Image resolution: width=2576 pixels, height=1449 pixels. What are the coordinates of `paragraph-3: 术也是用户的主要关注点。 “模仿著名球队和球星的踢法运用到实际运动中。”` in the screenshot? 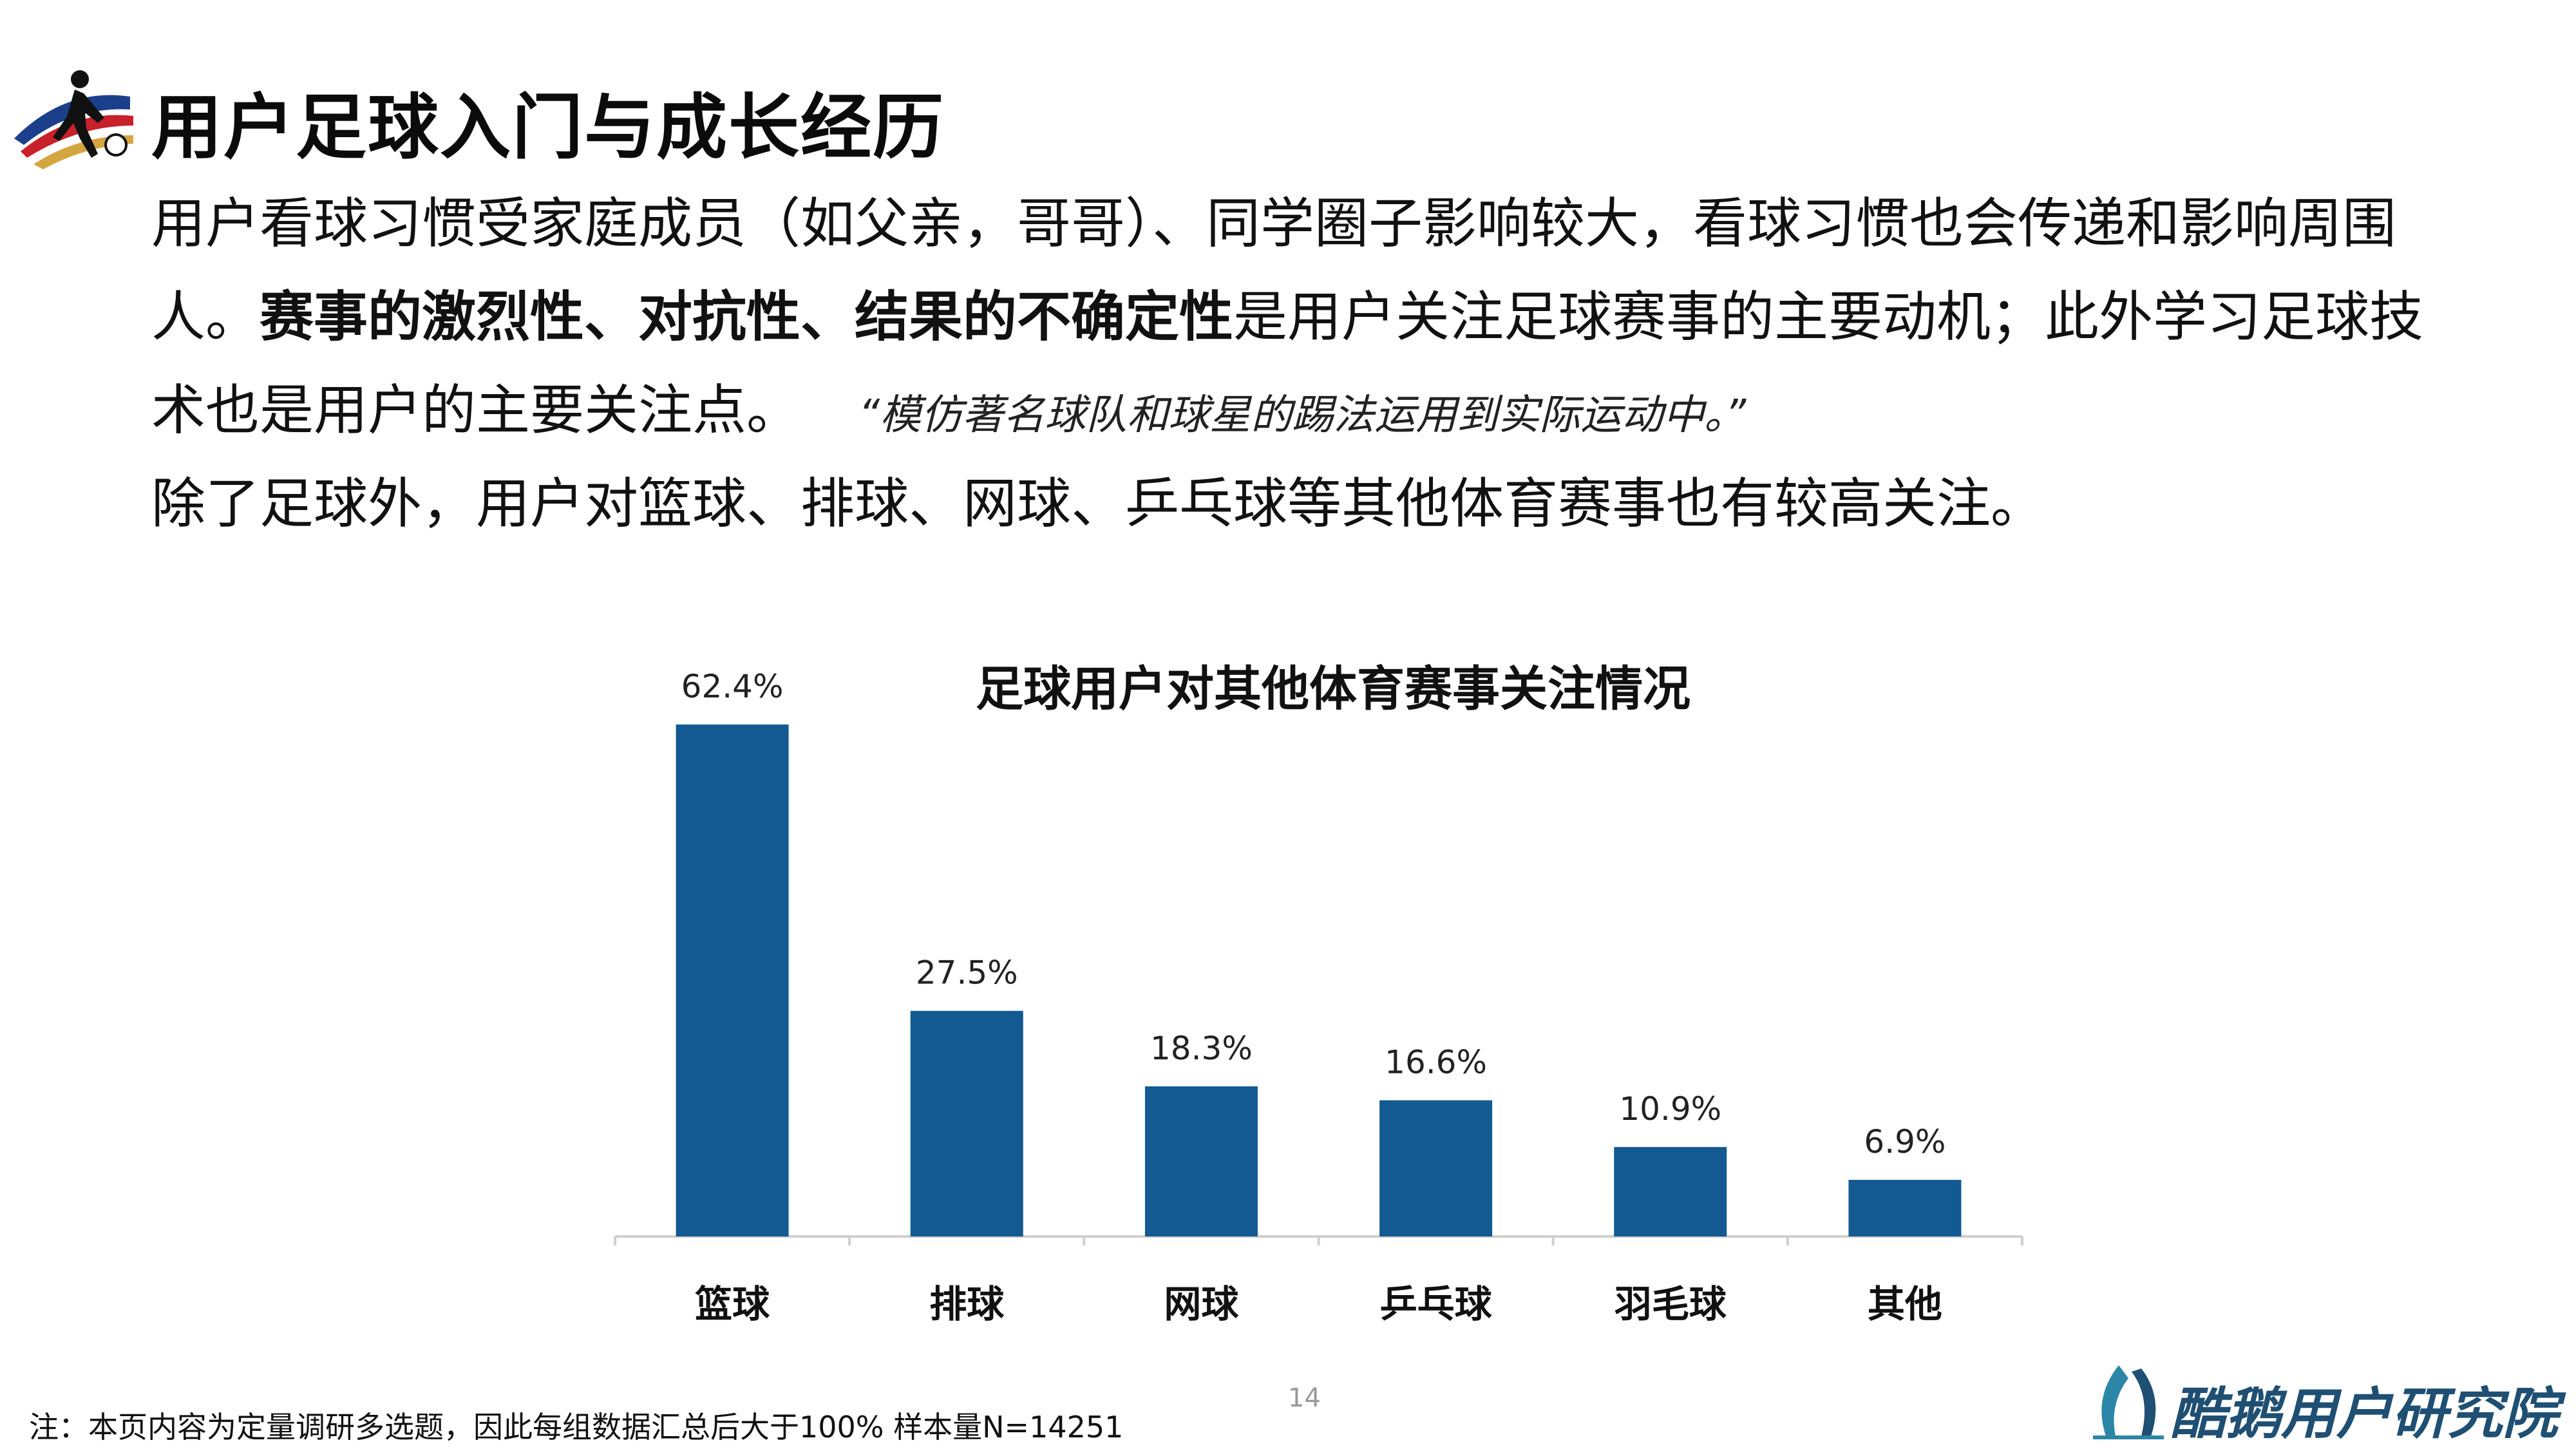 It's located at (1310, 413).